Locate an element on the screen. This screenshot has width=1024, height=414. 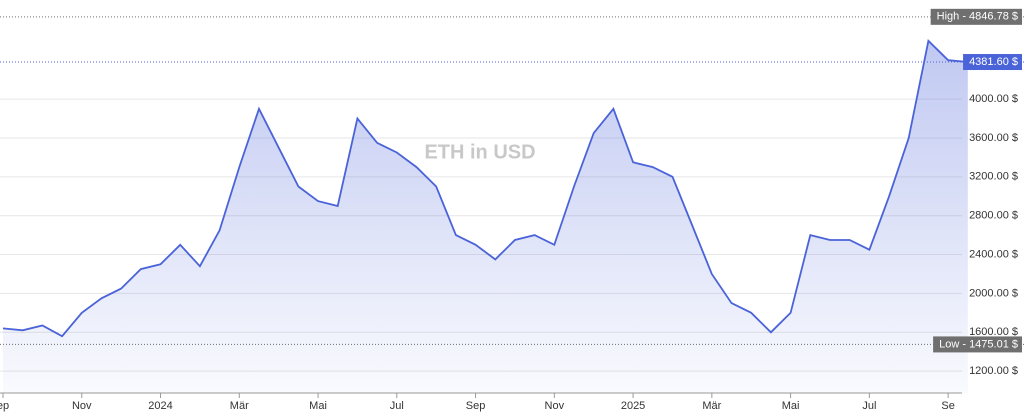
annotation: 4381.60 $ is located at coordinates (992, 62).